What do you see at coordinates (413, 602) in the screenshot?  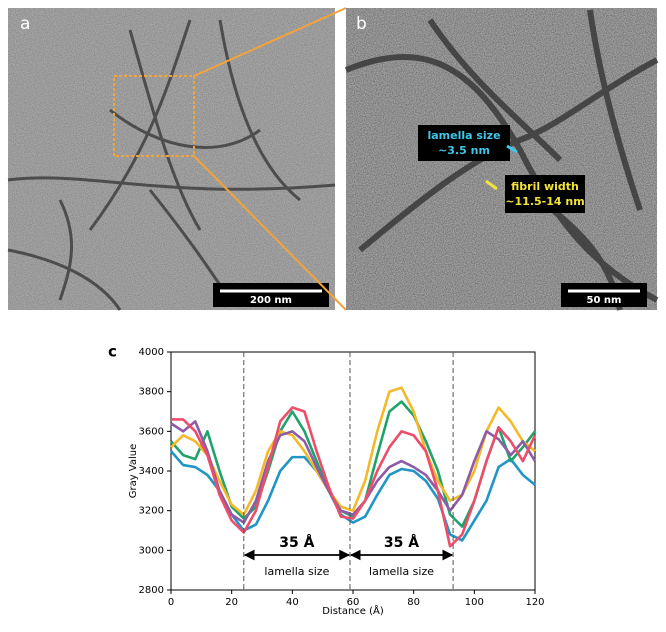 I see `x-tick-label: 80` at bounding box center [413, 602].